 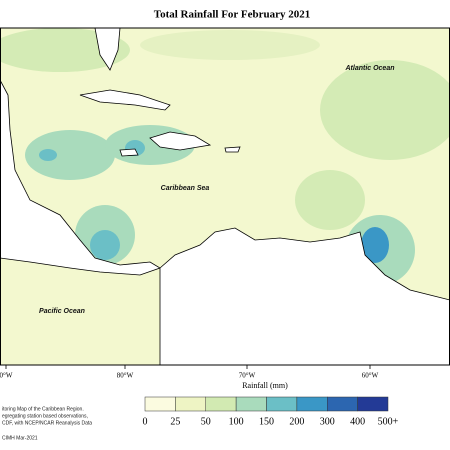 What do you see at coordinates (43, 409) in the screenshot?
I see `footnote-line: itoring Map of the Caribbean Region.` at bounding box center [43, 409].